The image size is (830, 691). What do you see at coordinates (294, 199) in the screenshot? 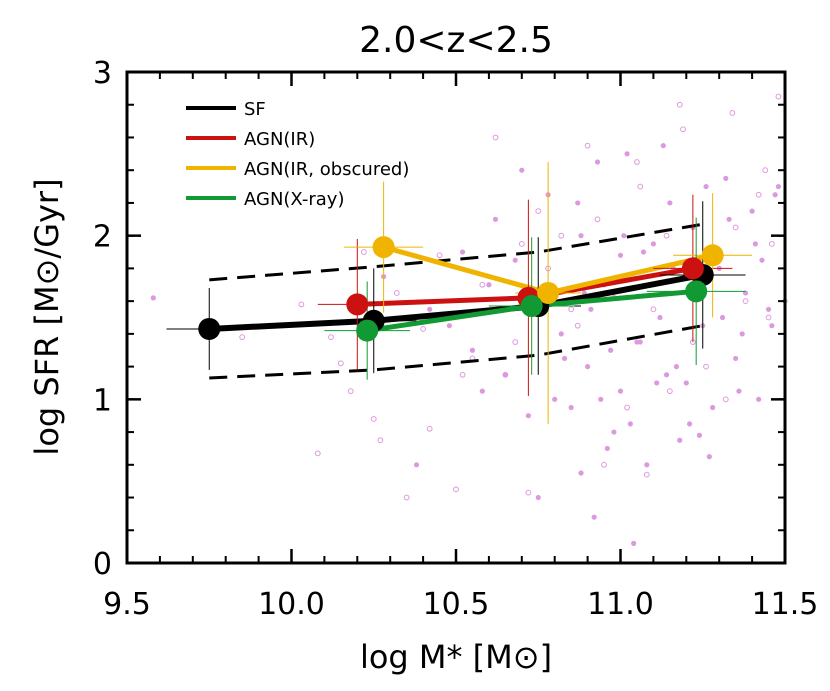
I see `legend-label-agn-x-ray: AGN(X-ray)` at bounding box center [294, 199].